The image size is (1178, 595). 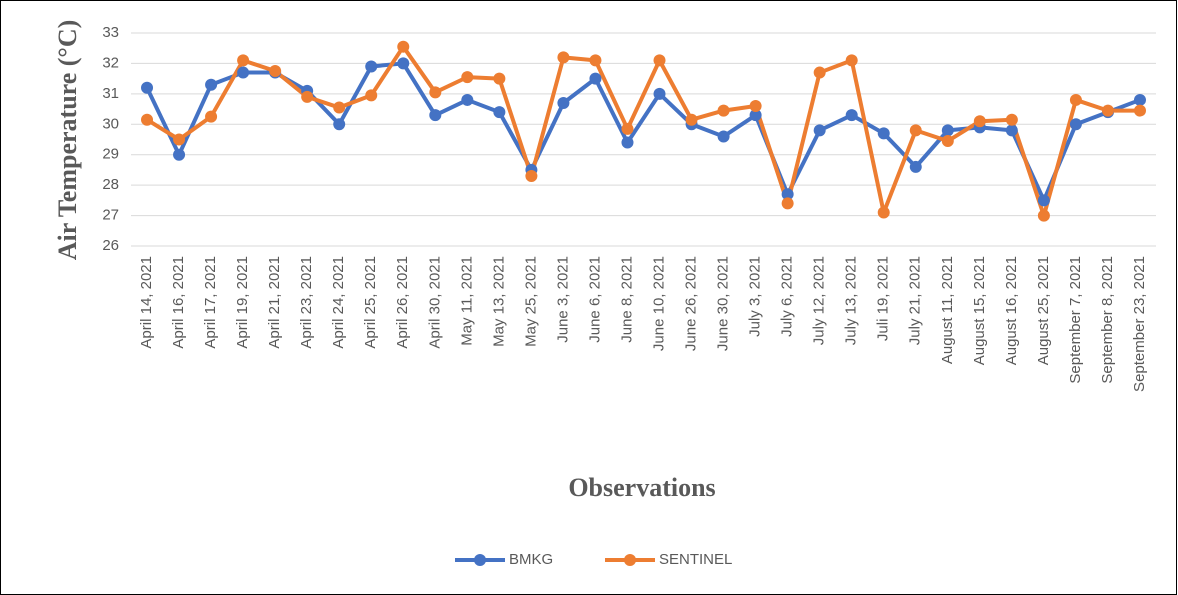 What do you see at coordinates (110, 123) in the screenshot?
I see `y-tick-label: 30` at bounding box center [110, 123].